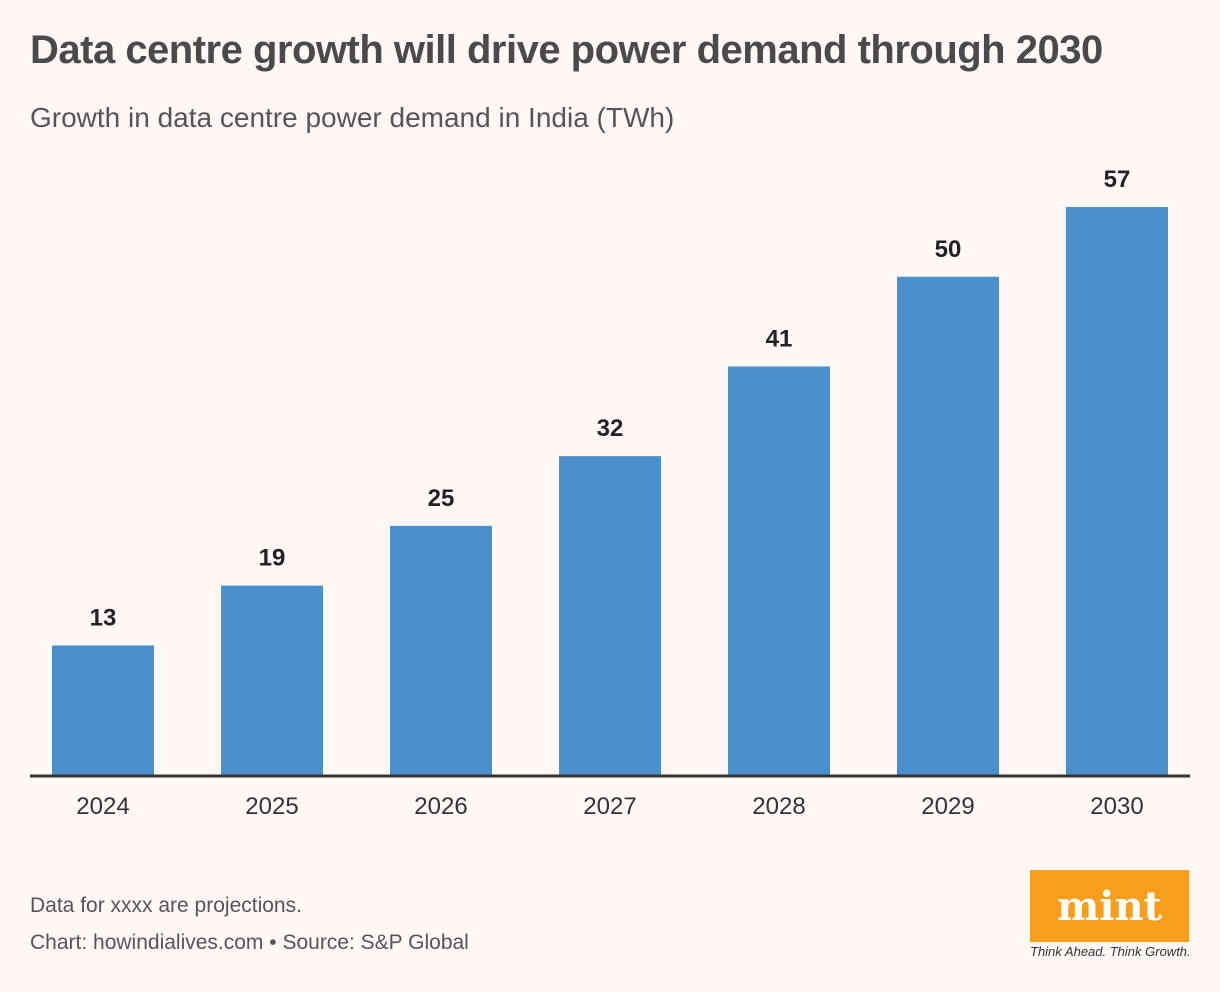 Image resolution: width=1220 pixels, height=992 pixels. What do you see at coordinates (1117, 179) in the screenshot?
I see `data-label-2030: 57` at bounding box center [1117, 179].